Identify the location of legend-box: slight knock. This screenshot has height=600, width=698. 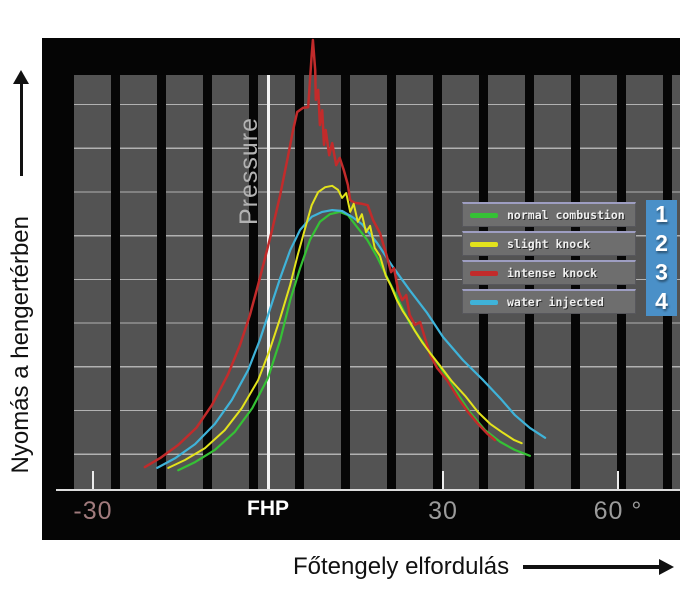
(549, 243).